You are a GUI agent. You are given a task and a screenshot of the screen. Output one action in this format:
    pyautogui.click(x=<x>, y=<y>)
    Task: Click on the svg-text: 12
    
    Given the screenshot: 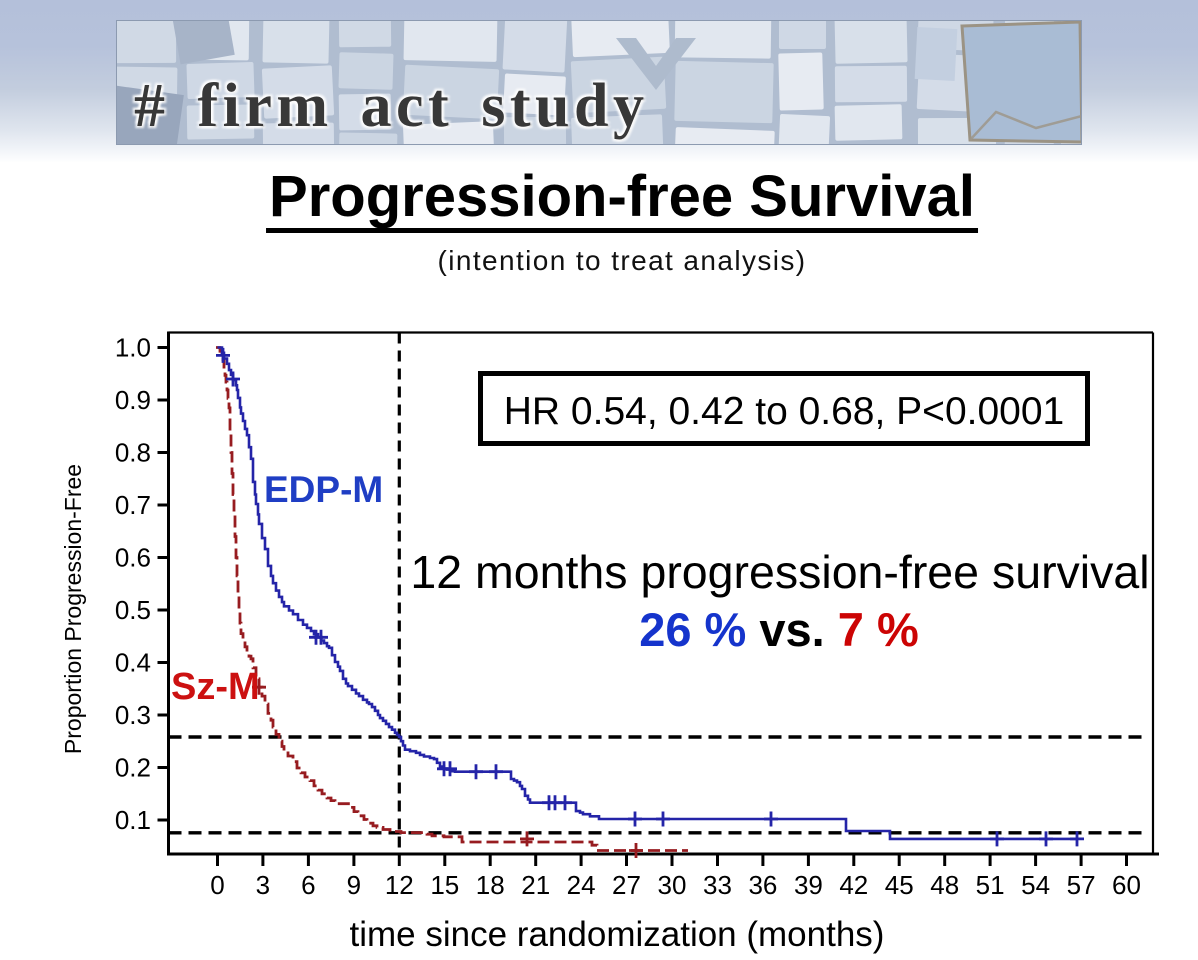 What is the action you would take?
    pyautogui.click(x=399, y=885)
    